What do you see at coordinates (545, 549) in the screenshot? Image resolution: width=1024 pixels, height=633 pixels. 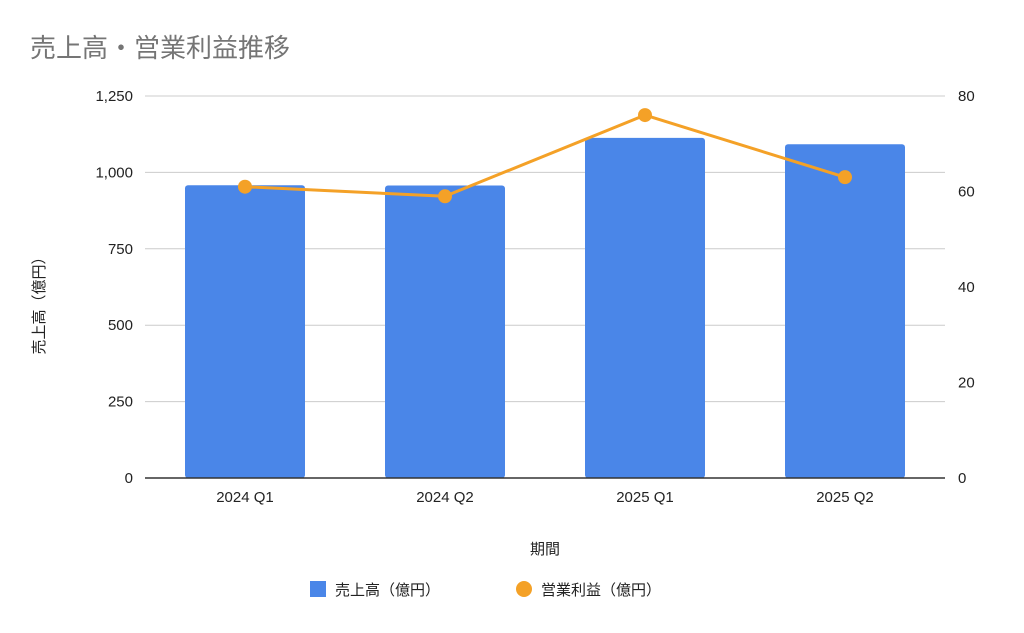 I see `x-axis-title: 期間` at bounding box center [545, 549].